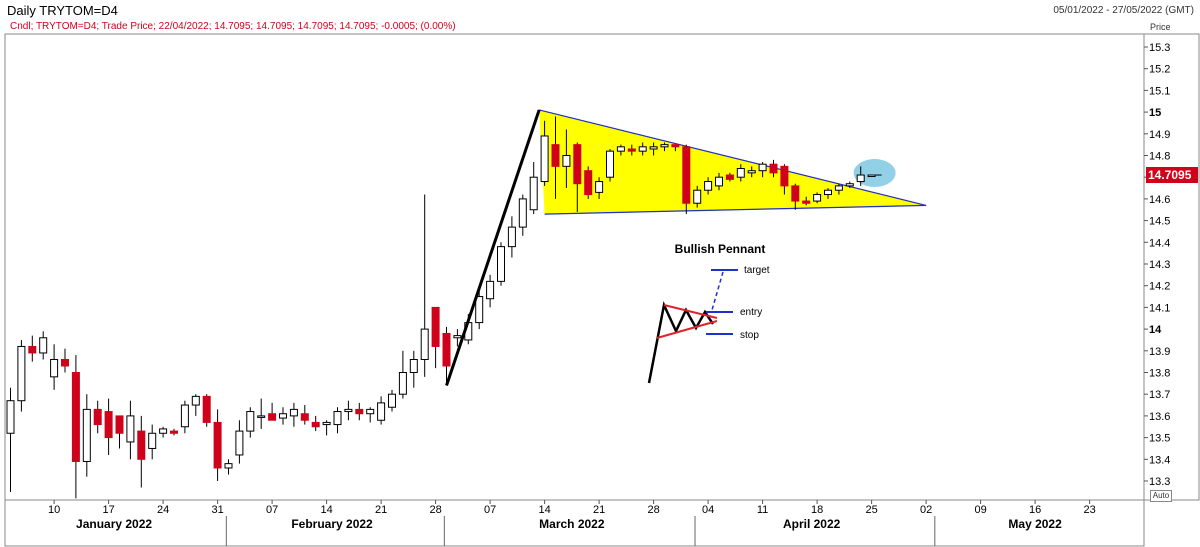  What do you see at coordinates (1160, 27) in the screenshot?
I see `price-axis-label: Price` at bounding box center [1160, 27].